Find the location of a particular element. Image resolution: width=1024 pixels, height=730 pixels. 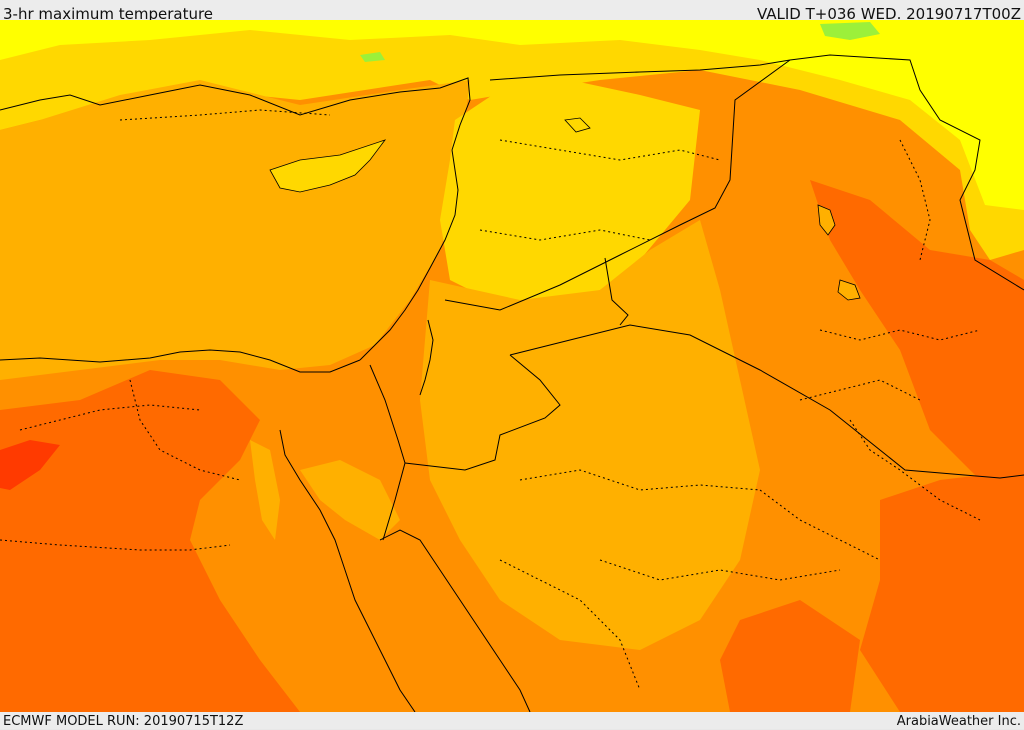

border-jordan-south is located at coordinates (482, 412).